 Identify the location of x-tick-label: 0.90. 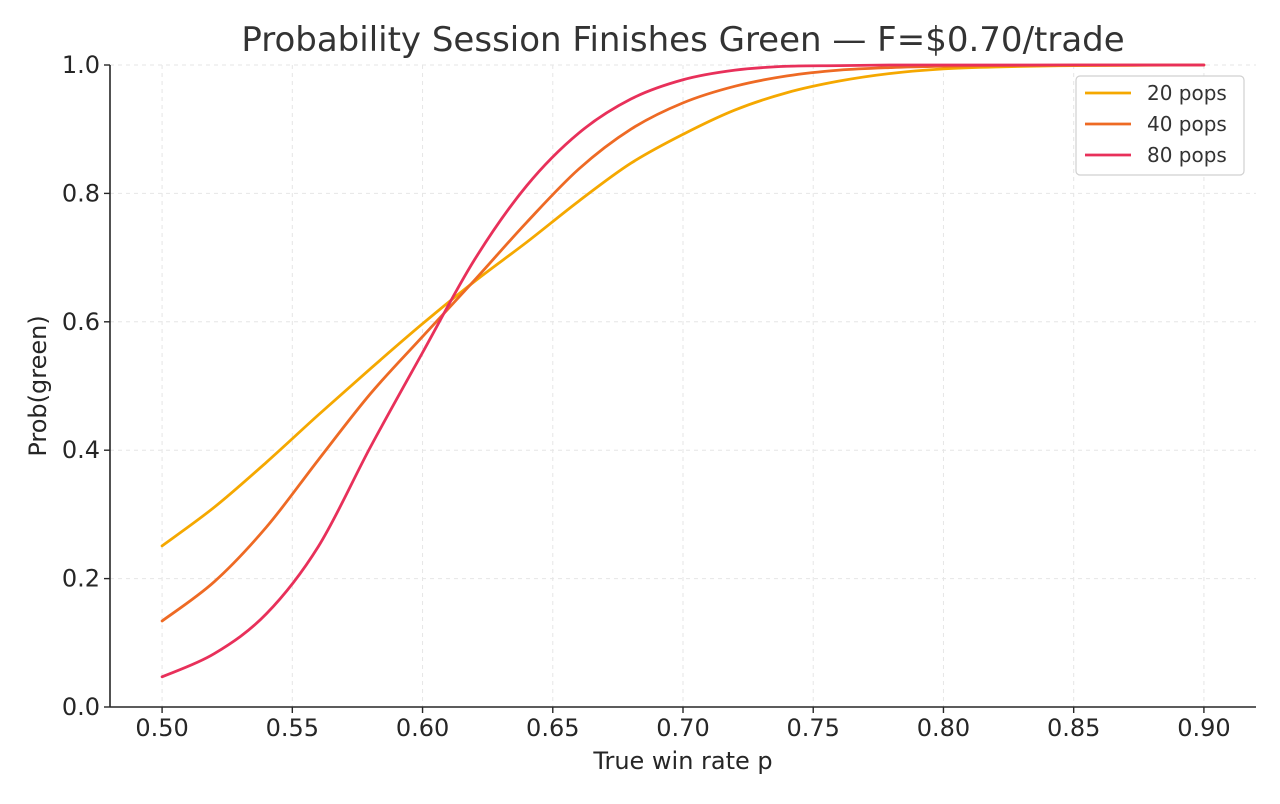
(1203, 728).